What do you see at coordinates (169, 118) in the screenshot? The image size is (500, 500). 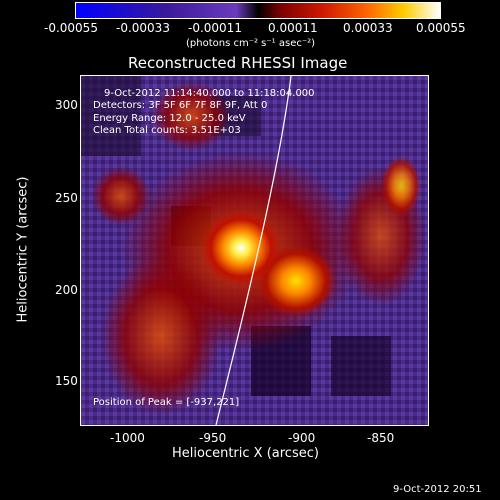 I see `energy-range-label: Energy Range: 12.0 - 25.0 keV` at bounding box center [169, 118].